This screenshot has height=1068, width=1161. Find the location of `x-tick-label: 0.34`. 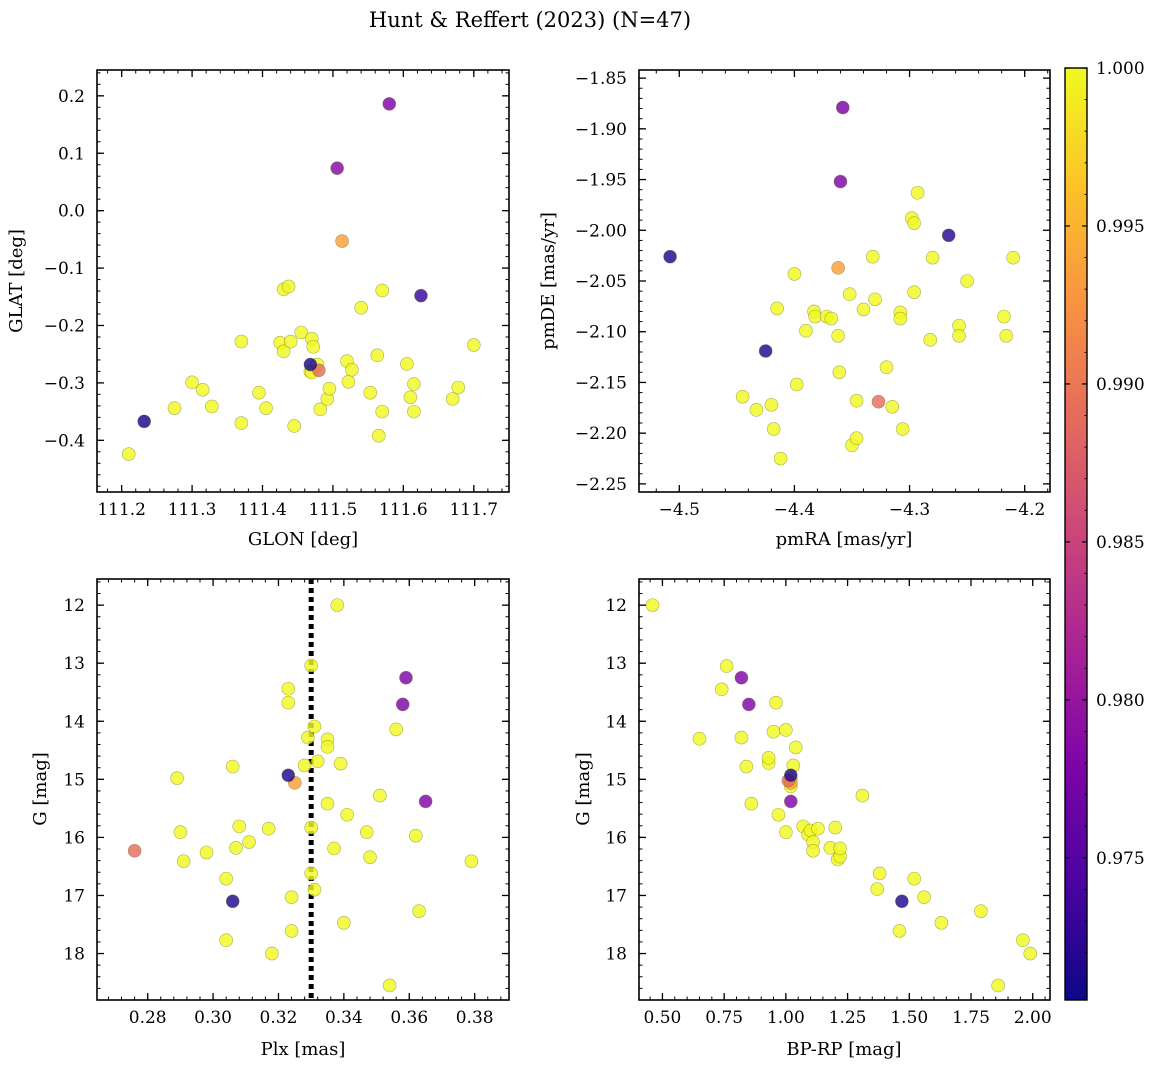

x-tick-label: 0.34 is located at coordinates (344, 1018).